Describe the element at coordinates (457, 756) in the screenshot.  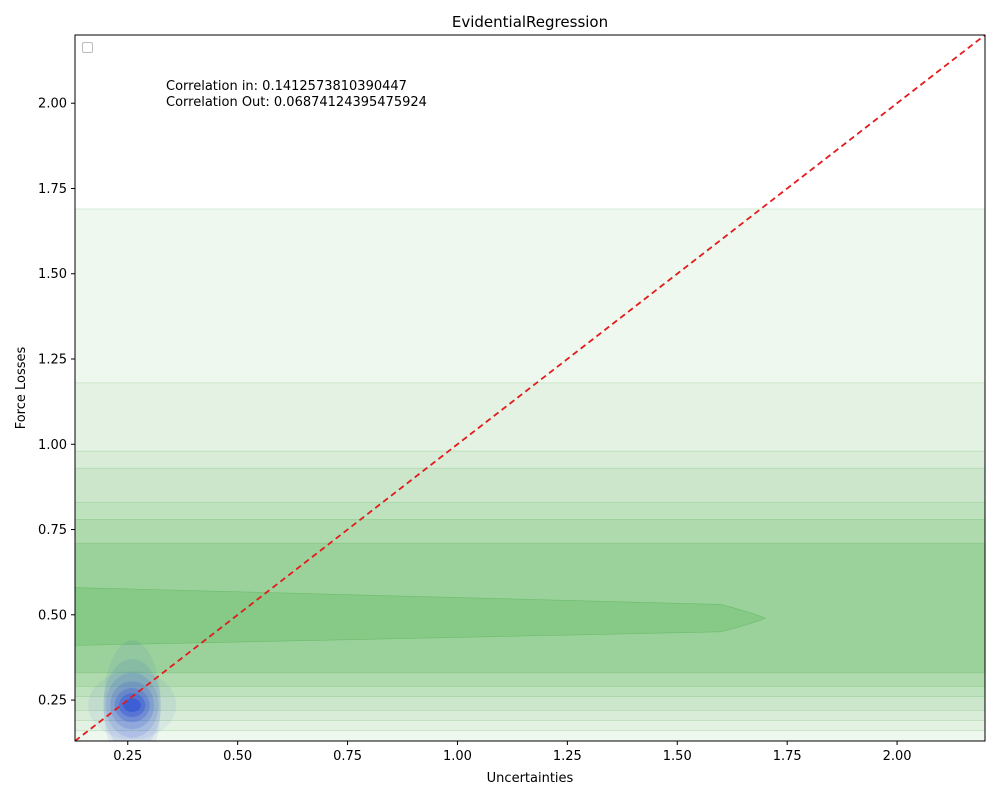
I see `x-tick-label: 1.00` at that location.